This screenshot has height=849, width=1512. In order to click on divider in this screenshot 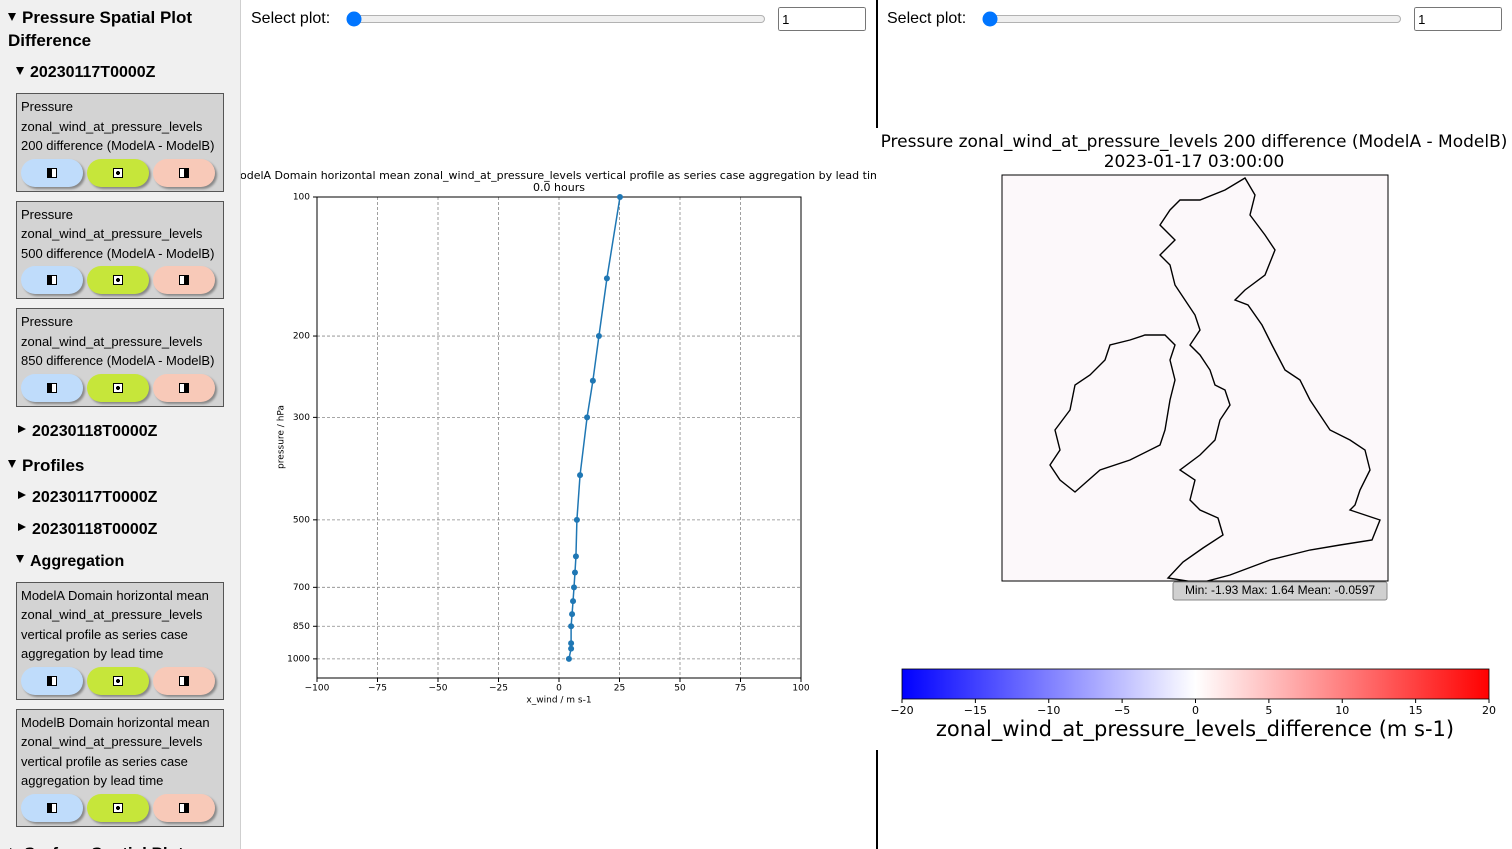, I will do `click(877, 64)`.